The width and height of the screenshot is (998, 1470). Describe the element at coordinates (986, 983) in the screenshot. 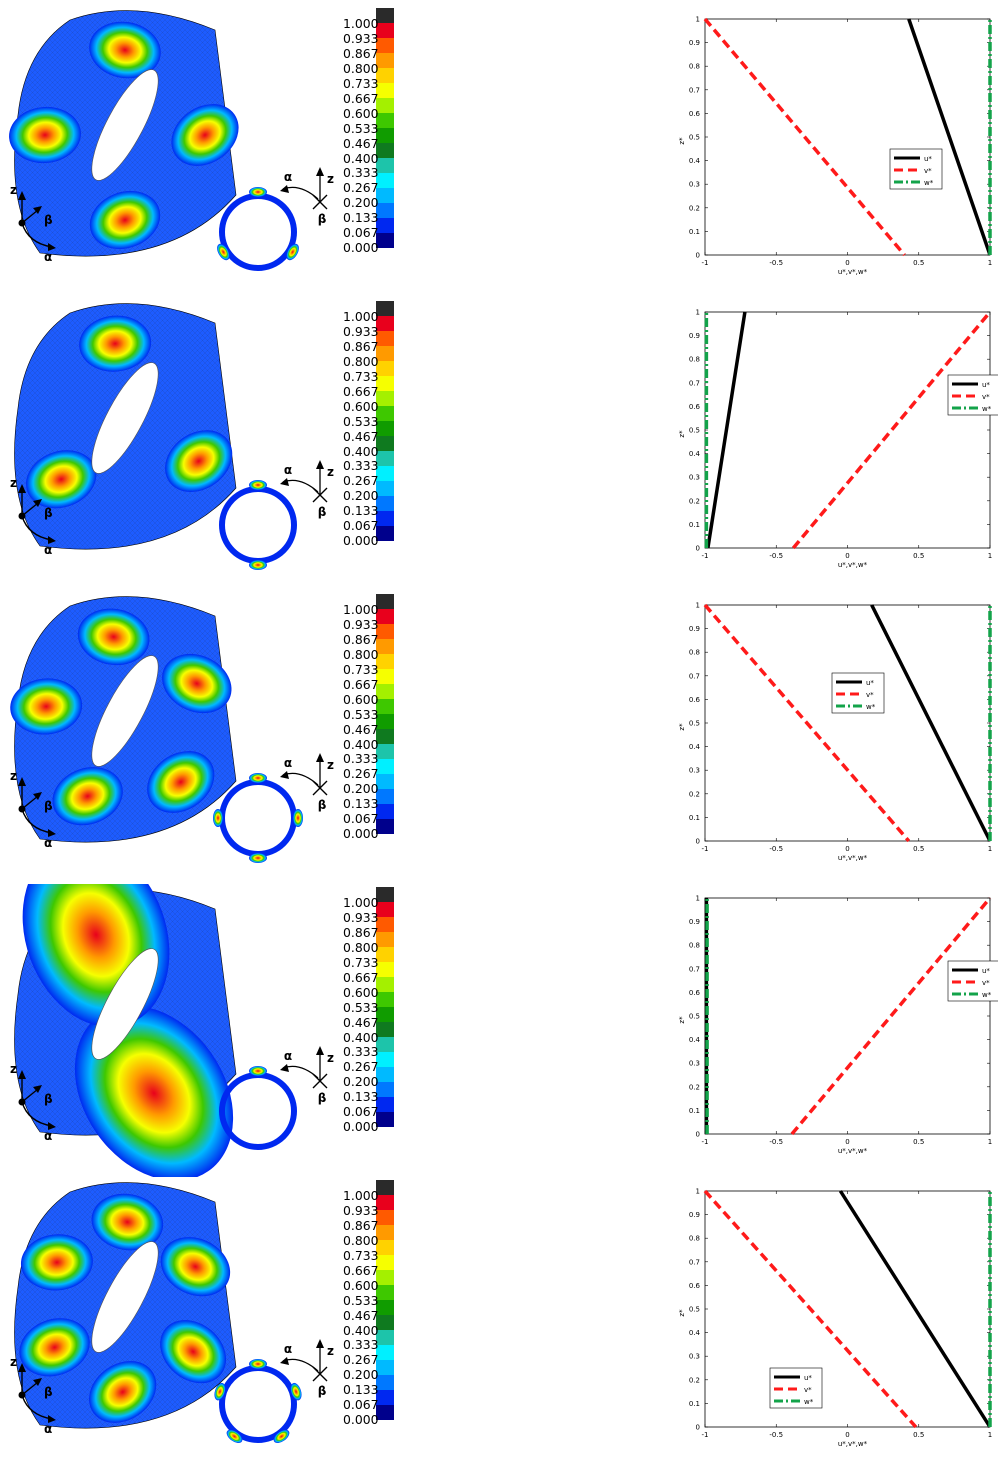

I see `legend-label: v*` at that location.